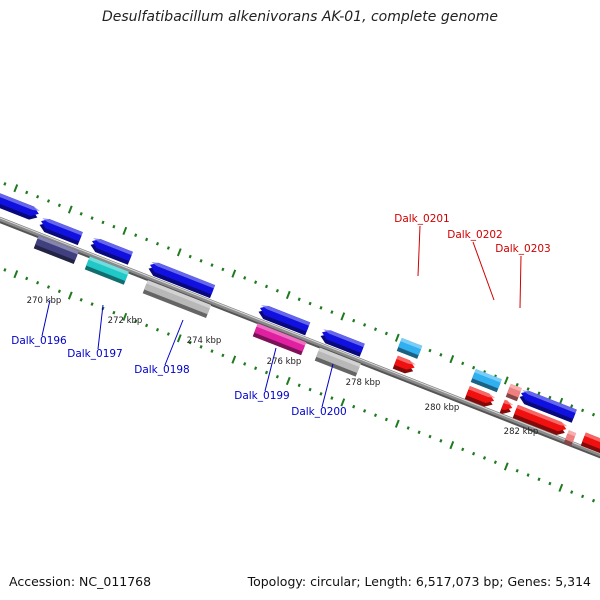  What do you see at coordinates (475, 235) in the screenshot?
I see `gene-label-reverse: Dalk_0202` at bounding box center [475, 235].